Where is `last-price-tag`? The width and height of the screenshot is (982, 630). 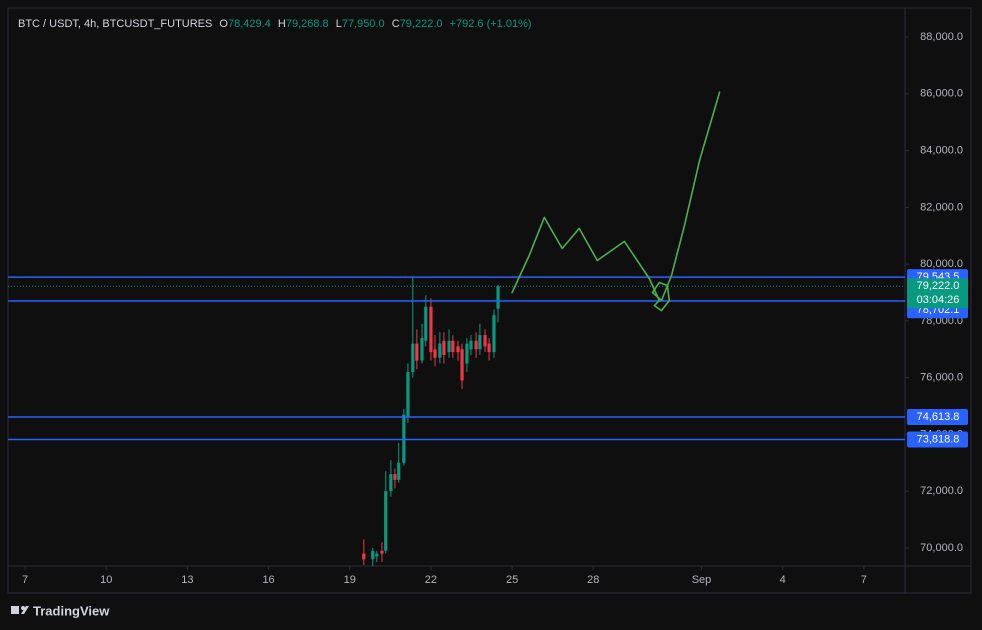
last-price-tag is located at coordinates (937, 293).